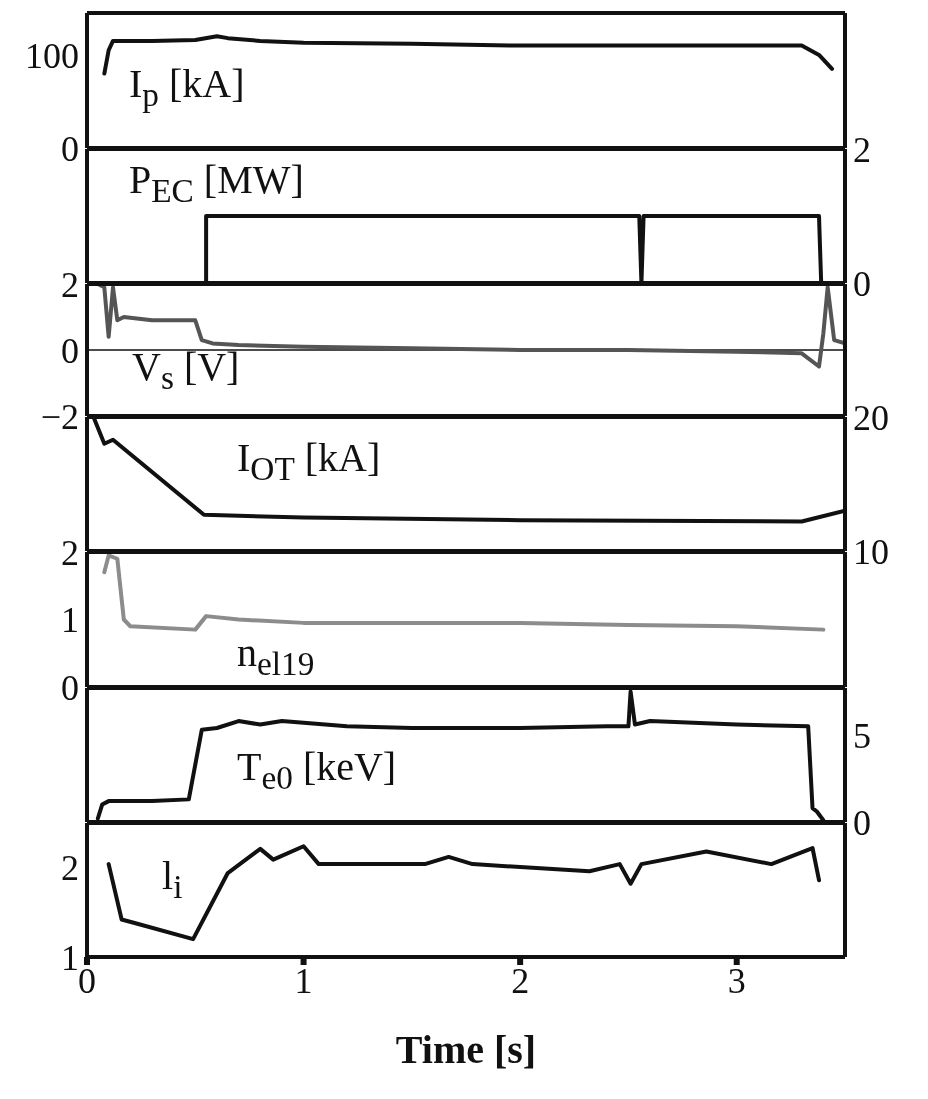 The height and width of the screenshot is (1099, 928). Describe the element at coordinates (187, 88) in the screenshot. I see `text: I$_{p}$ [kA]` at that location.